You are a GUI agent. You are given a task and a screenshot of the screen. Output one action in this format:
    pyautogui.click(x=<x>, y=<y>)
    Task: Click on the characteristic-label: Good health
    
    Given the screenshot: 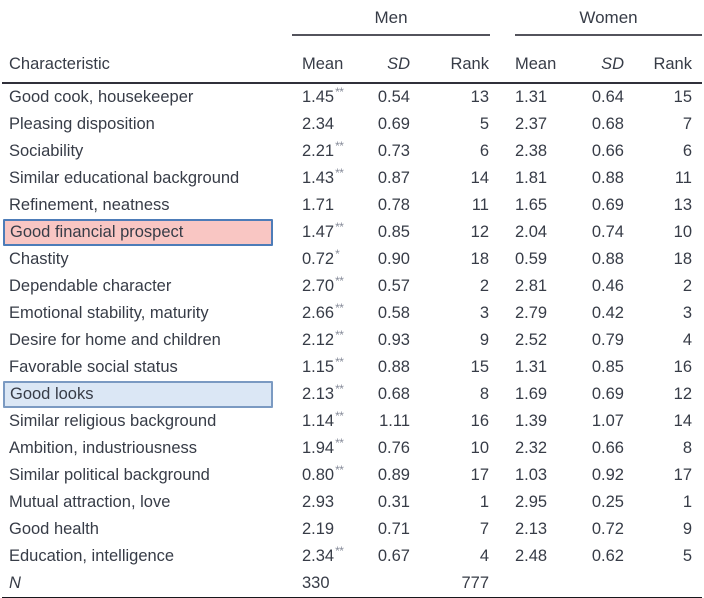 What is the action you would take?
    pyautogui.click(x=54, y=529)
    